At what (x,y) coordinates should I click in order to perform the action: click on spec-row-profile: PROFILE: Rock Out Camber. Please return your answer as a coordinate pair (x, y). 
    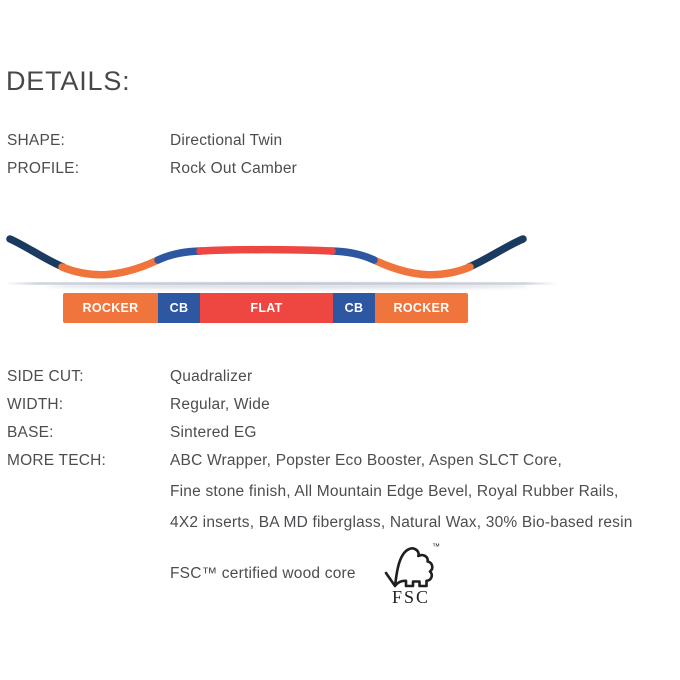
    Looking at the image, I should click on (338, 169).